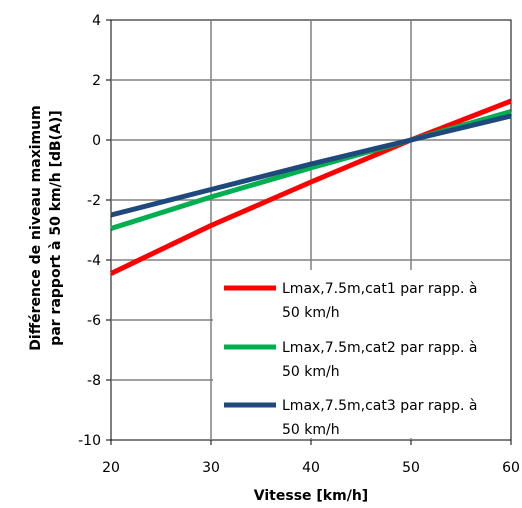  I want to click on x-axis-tick-labels: 20 30 40 50 60, so click(311, 468).